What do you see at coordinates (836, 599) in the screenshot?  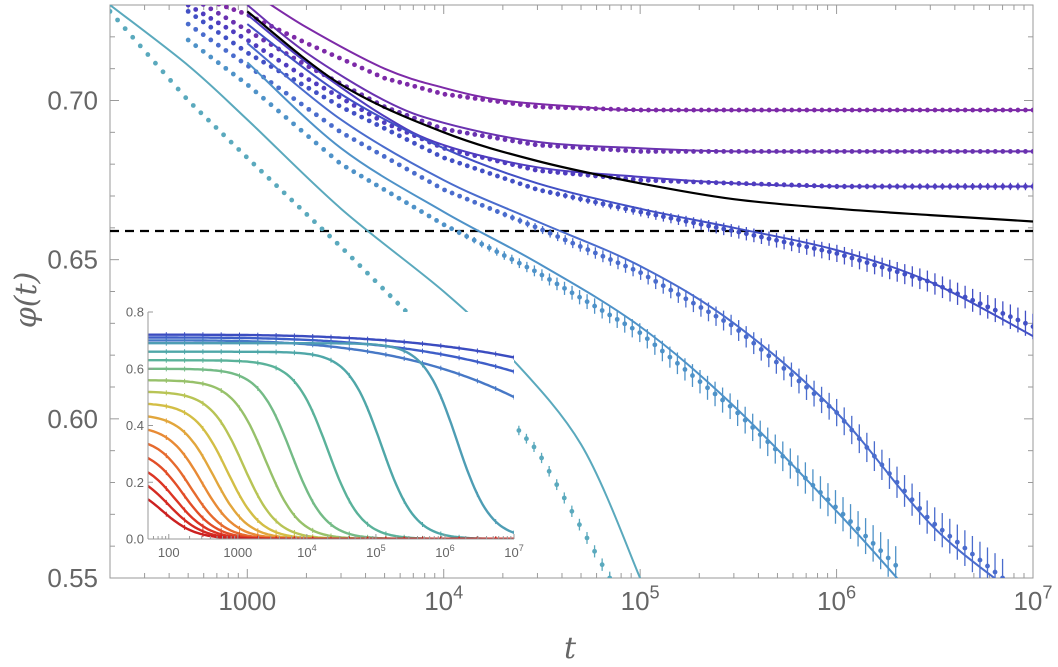 I see `x-tick-label: 106` at bounding box center [836, 599].